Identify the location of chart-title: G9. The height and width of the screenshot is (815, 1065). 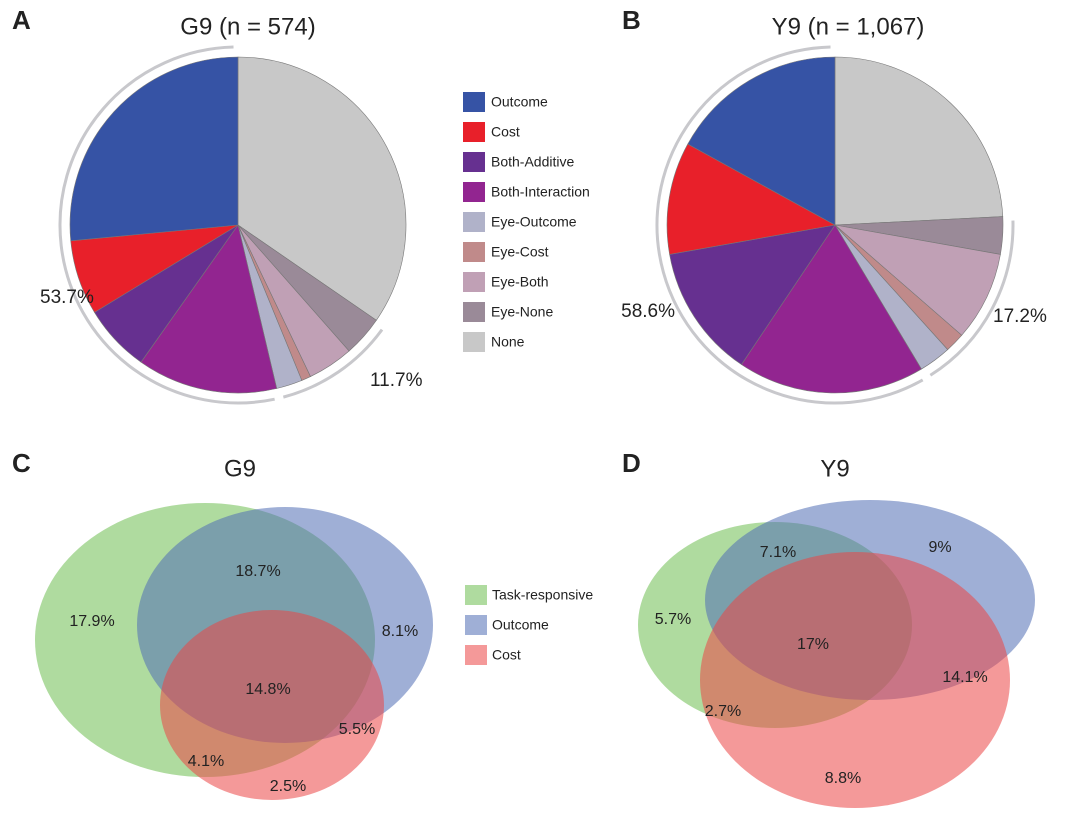
(240, 468).